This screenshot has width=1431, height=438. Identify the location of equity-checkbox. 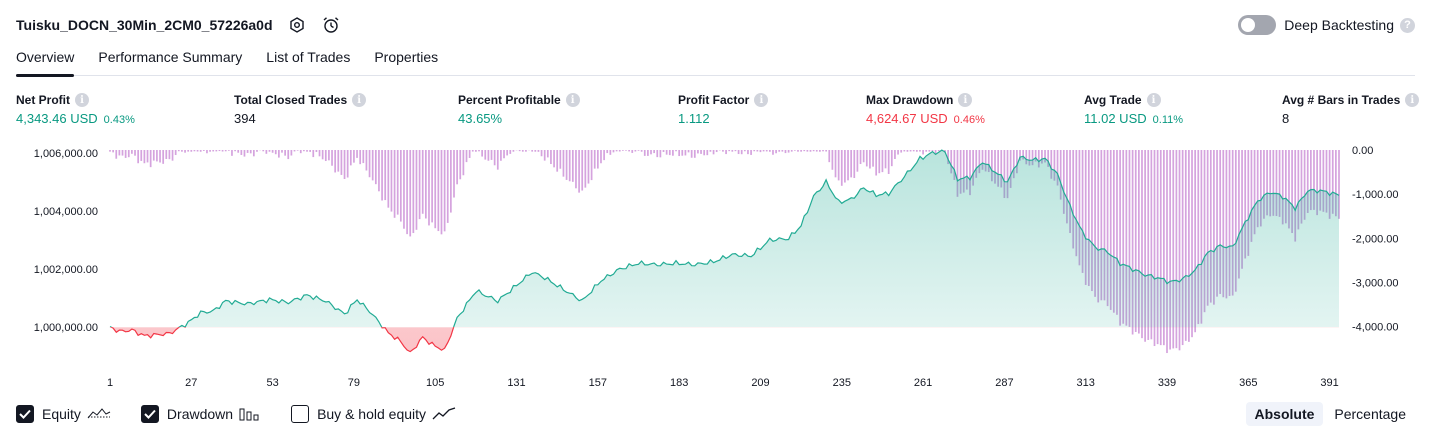
(25, 414).